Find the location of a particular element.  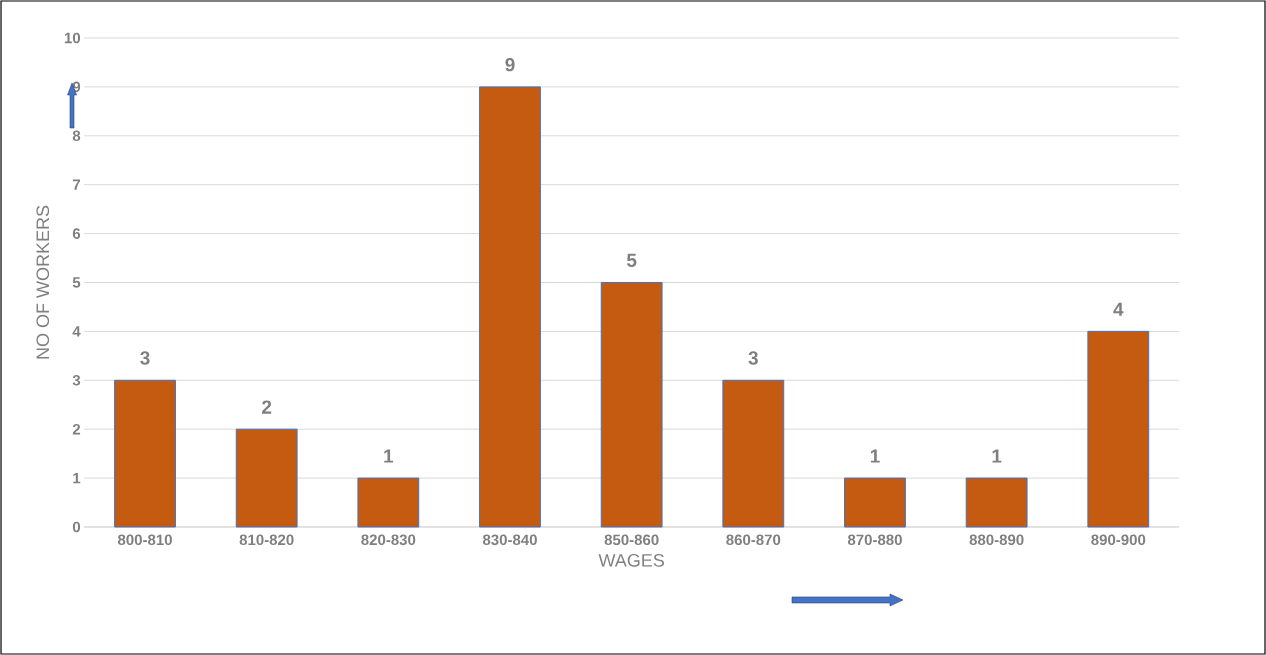

y-tick-label: 9 is located at coordinates (76, 87).